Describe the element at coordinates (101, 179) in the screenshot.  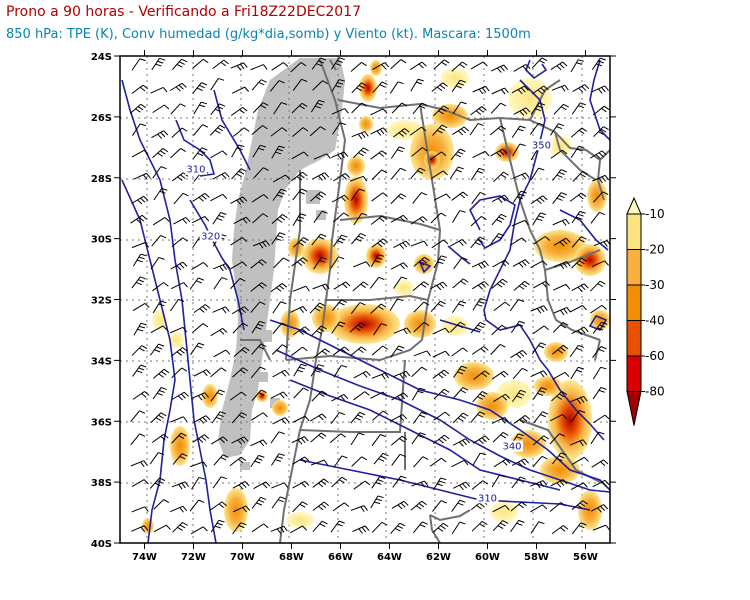
I see `lat-tick-label: 28S` at that location.